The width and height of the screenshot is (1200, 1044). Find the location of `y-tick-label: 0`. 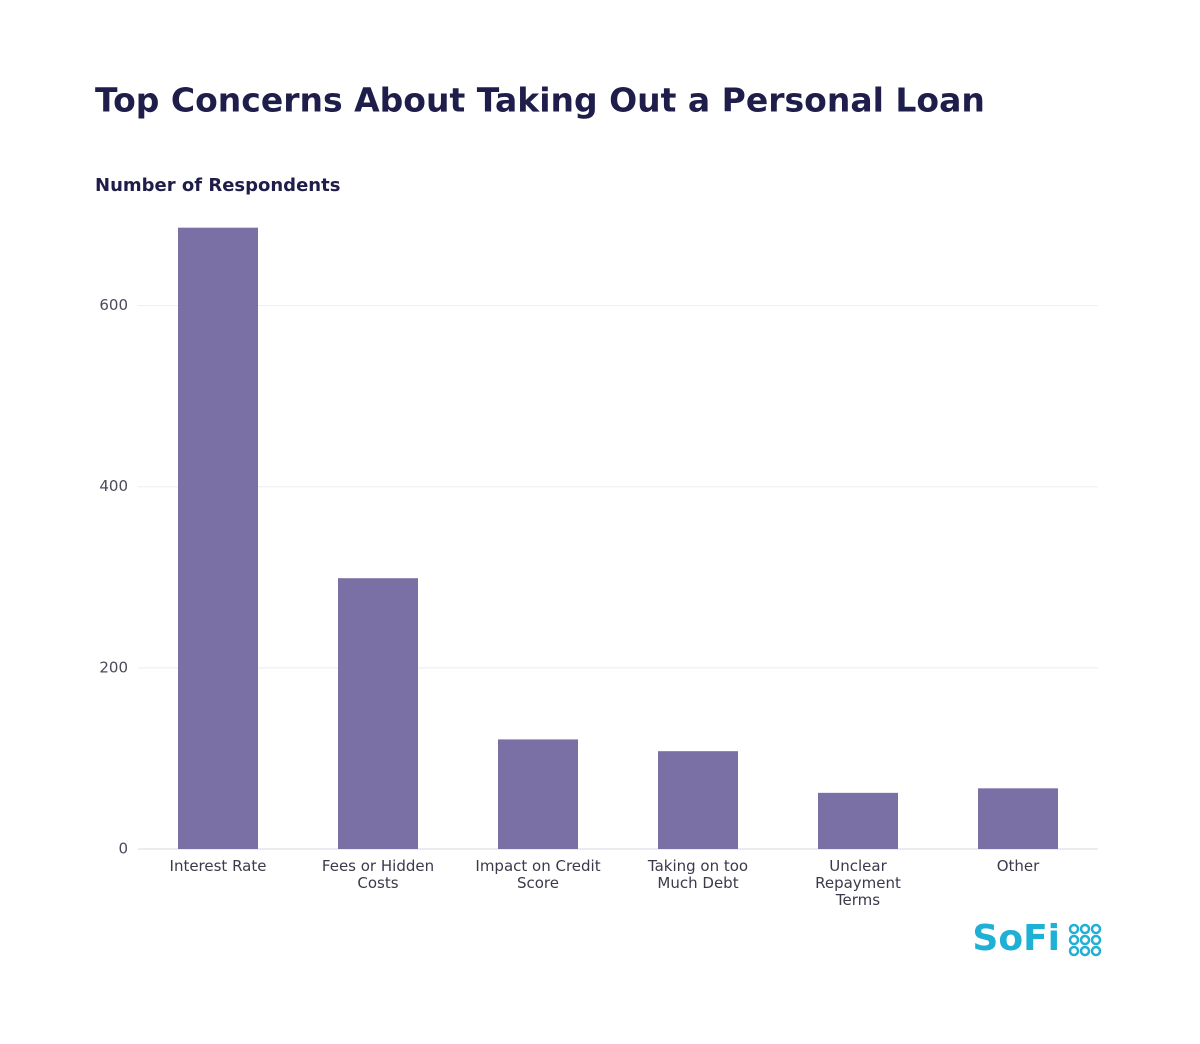

y-tick-label: 0 is located at coordinates (123, 849).